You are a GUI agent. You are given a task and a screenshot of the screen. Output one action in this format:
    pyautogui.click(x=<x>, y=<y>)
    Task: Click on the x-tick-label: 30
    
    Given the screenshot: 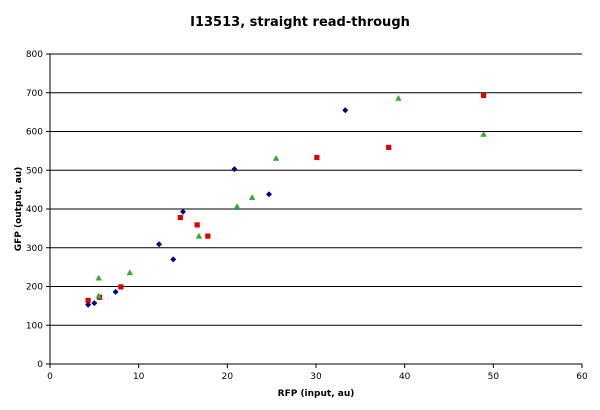 What is the action you would take?
    pyautogui.click(x=316, y=377)
    